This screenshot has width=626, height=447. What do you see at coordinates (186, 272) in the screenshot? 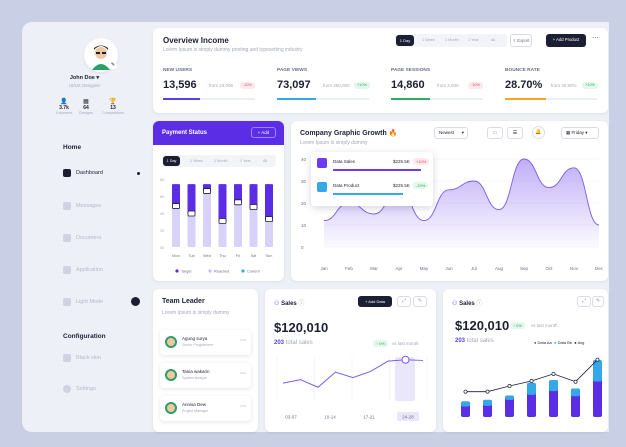
I see `legend-label: Target` at bounding box center [186, 272].